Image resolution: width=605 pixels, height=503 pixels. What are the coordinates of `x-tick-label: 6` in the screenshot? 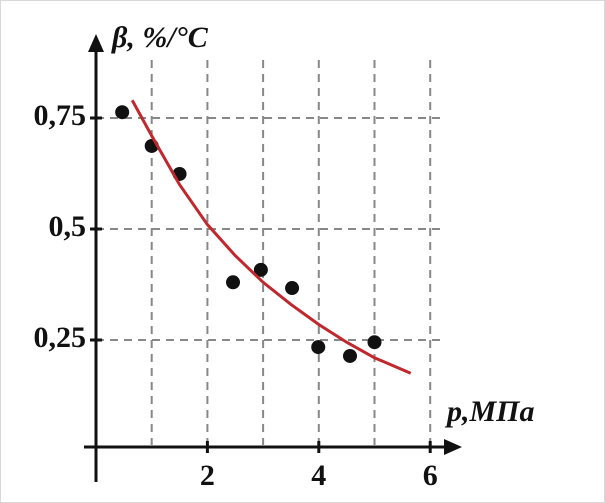 It's located at (430, 475).